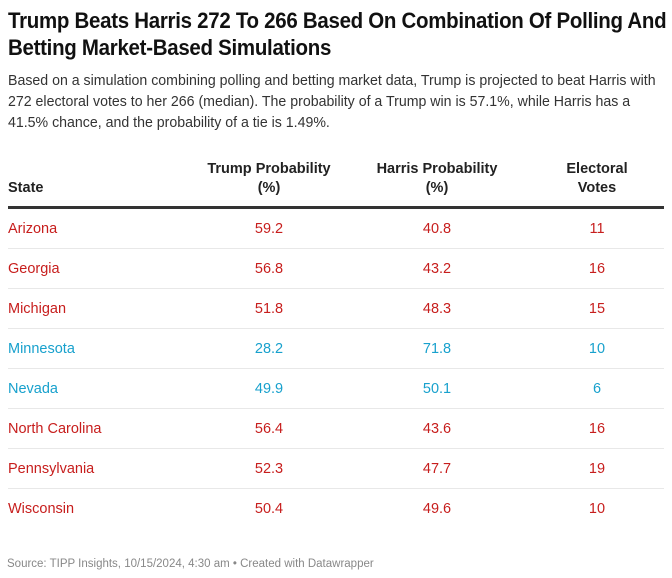  What do you see at coordinates (269, 268) in the screenshot?
I see `cell-trump-probability: 56.8` at bounding box center [269, 268].